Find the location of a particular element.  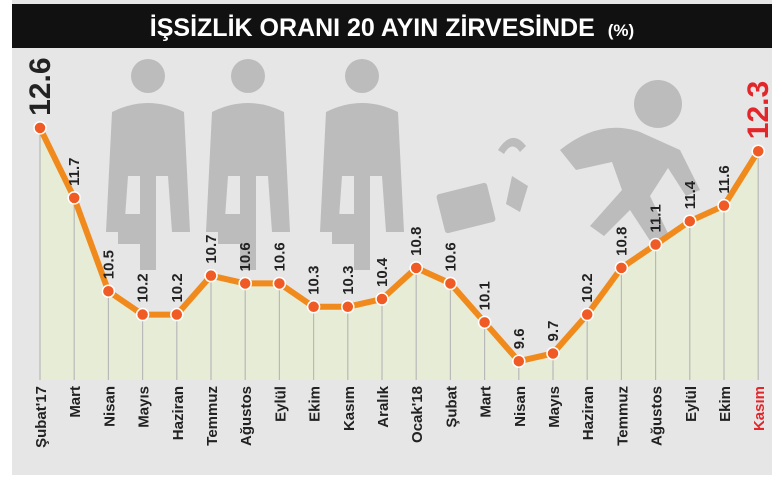

value-label: 11.7 is located at coordinates (74, 172).